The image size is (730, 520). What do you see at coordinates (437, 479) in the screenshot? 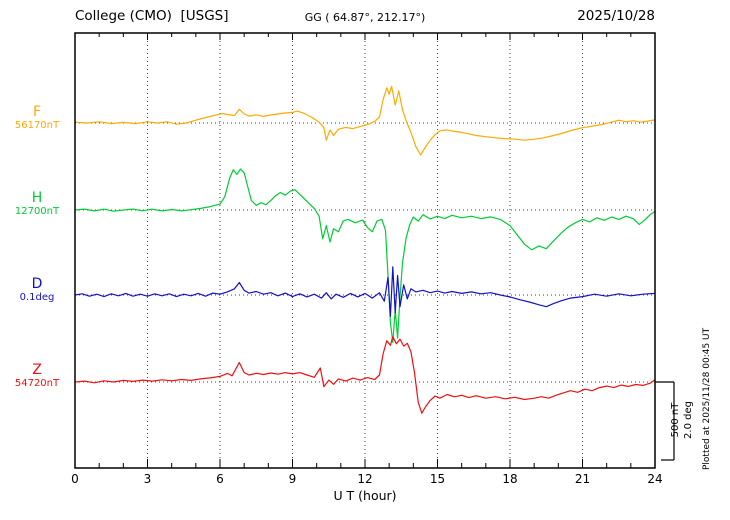
I see `x-tick-label-15: 15` at bounding box center [437, 479].